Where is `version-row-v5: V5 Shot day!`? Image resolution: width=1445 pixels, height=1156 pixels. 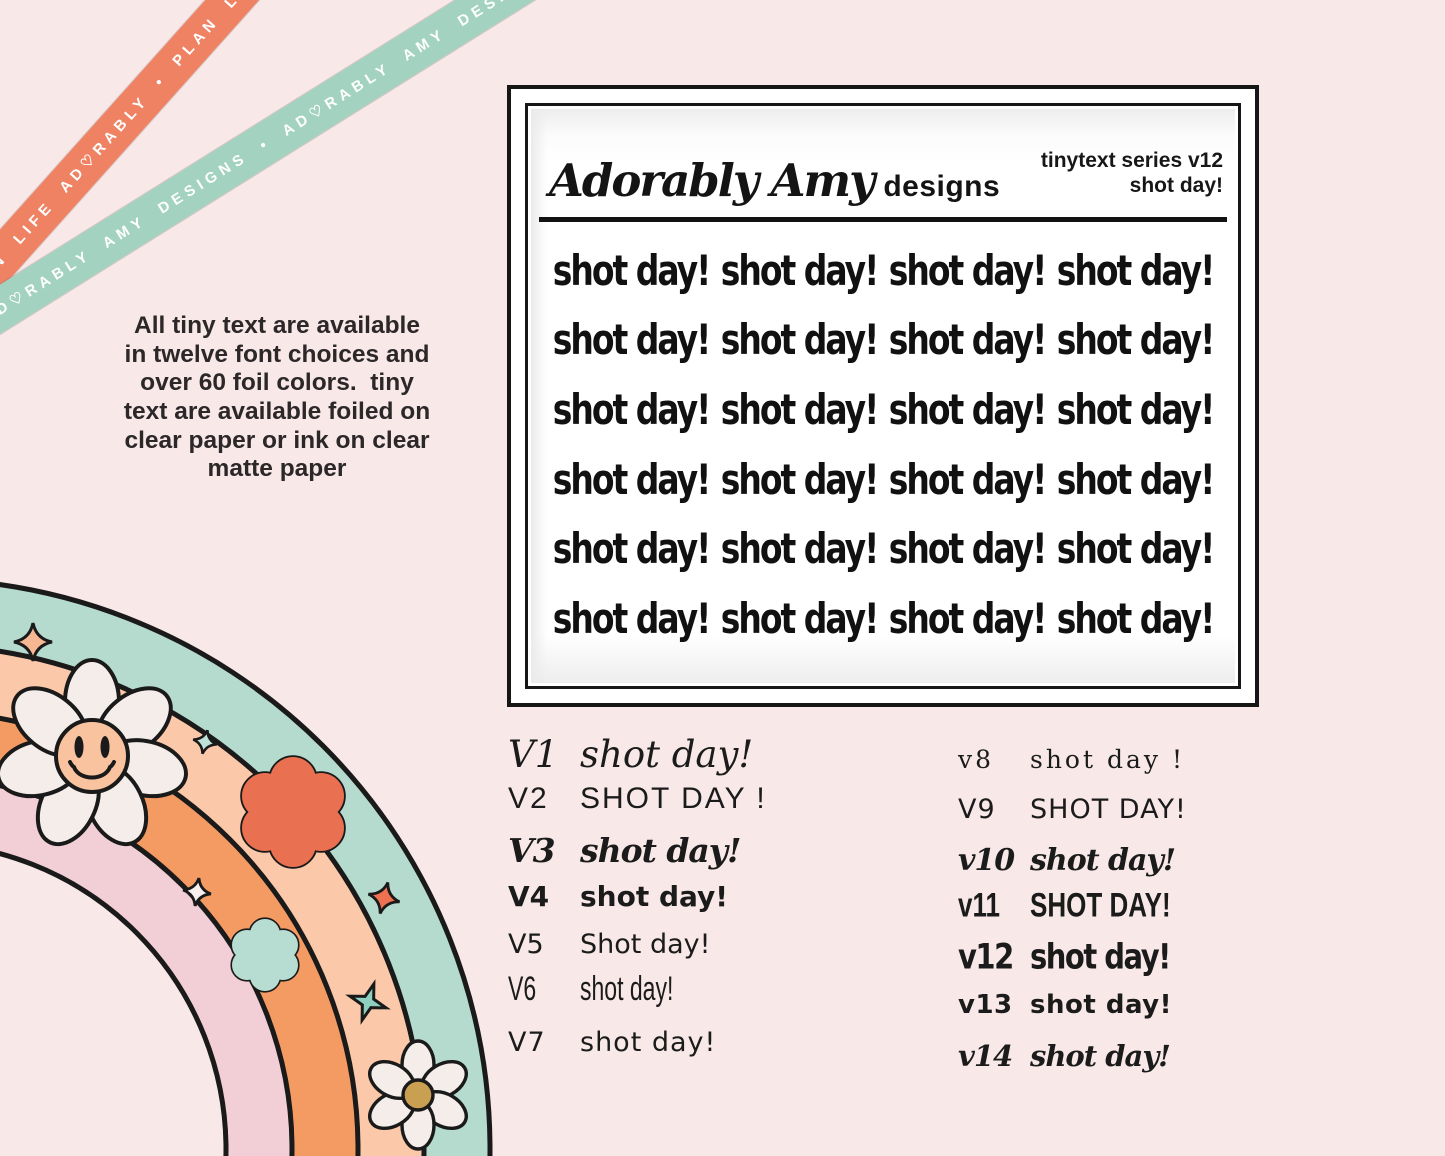 version-row-v5: V5 Shot day! is located at coordinates (637, 947).